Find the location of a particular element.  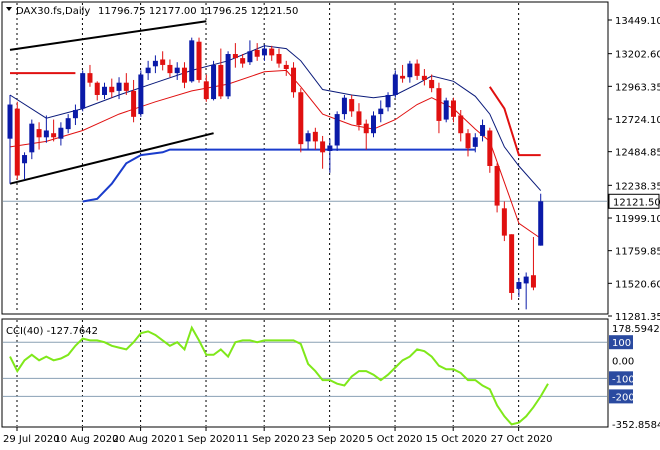

cci-level-label: 100 is located at coordinates (621, 343).